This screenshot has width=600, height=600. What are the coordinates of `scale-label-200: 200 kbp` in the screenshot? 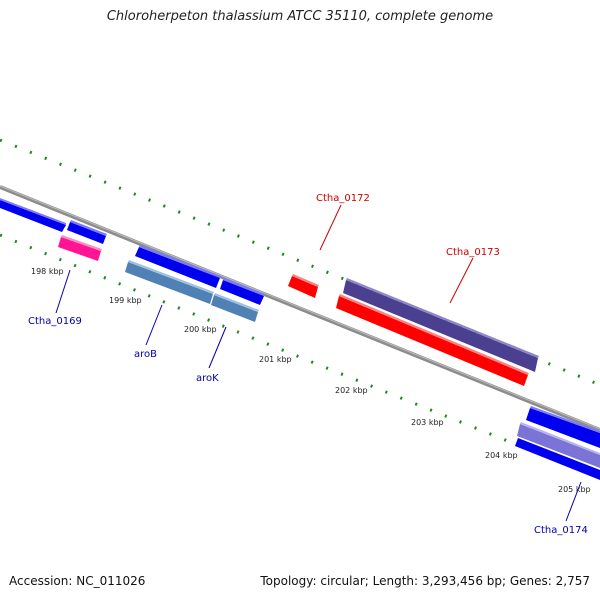 It's located at (200, 329).